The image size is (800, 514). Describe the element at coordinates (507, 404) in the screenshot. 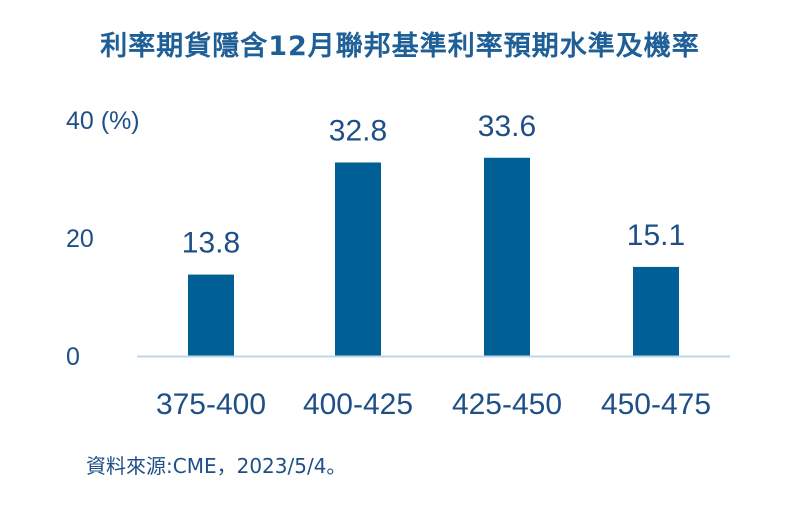

I see `x-tick-label: 425-450` at that location.